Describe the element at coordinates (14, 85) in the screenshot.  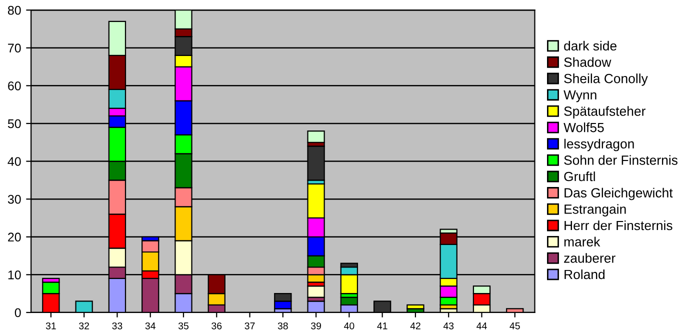
I see `y-tick-label: 60` at that location.